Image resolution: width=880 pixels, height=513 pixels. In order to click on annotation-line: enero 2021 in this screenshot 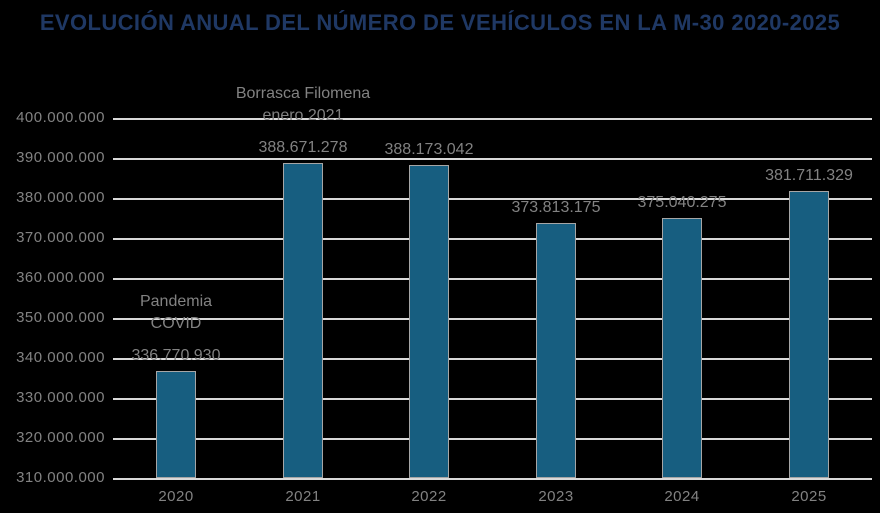, I will do `click(303, 115)`.